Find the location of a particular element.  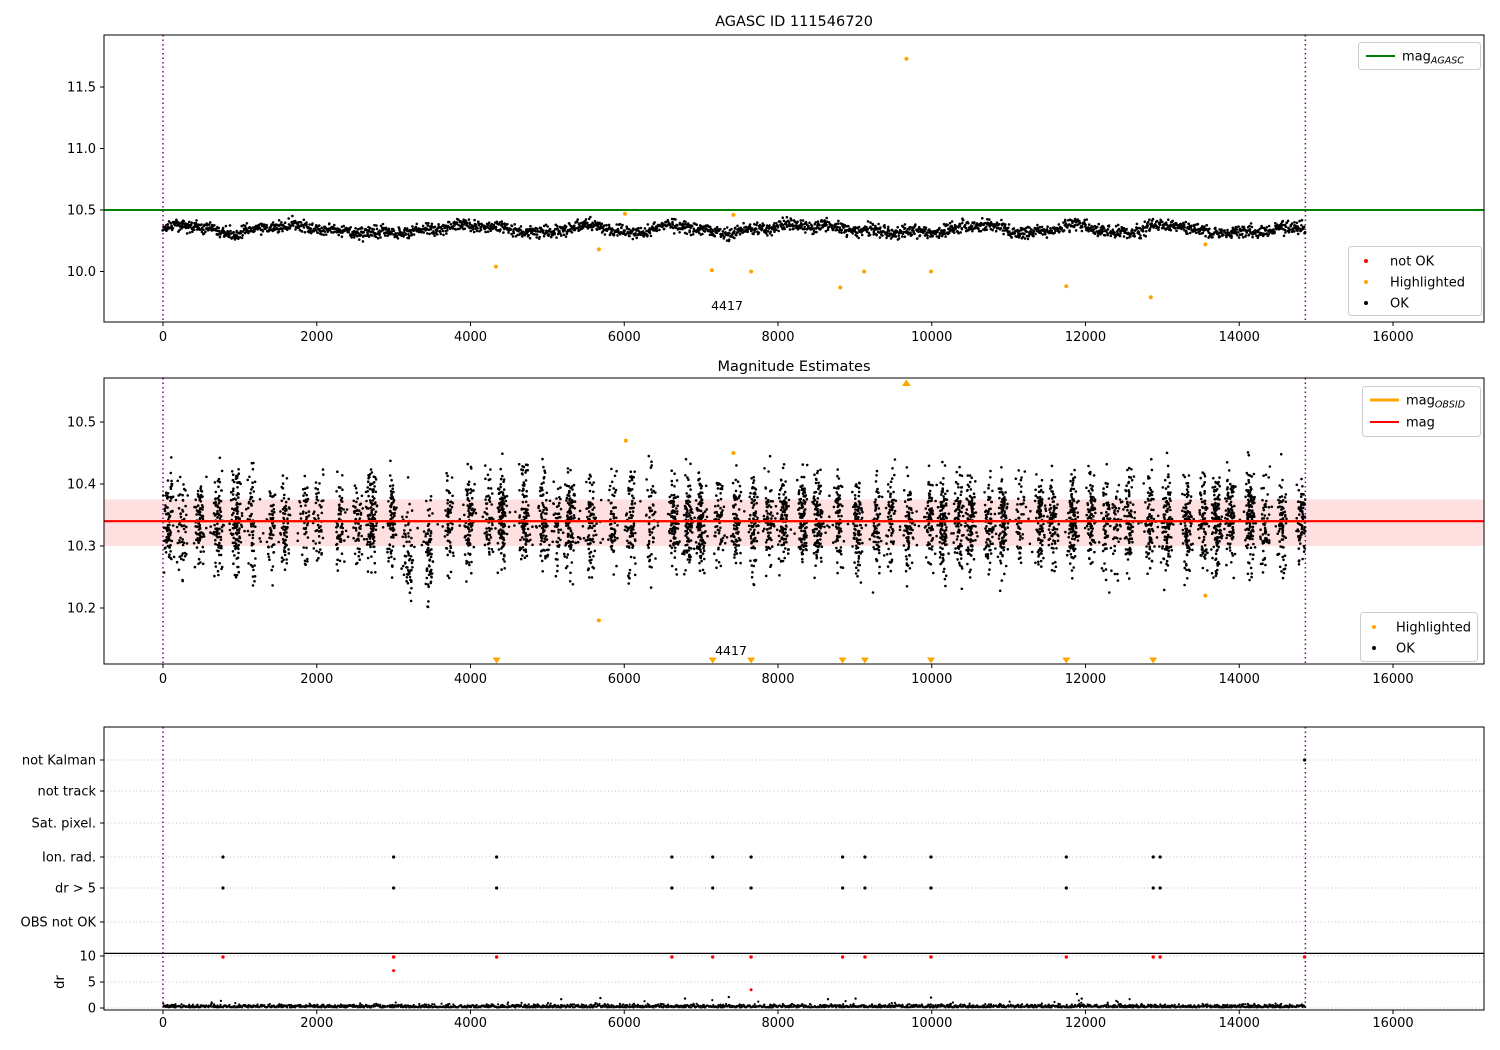

svg-text: magOBSID is located at coordinates (1435, 402).